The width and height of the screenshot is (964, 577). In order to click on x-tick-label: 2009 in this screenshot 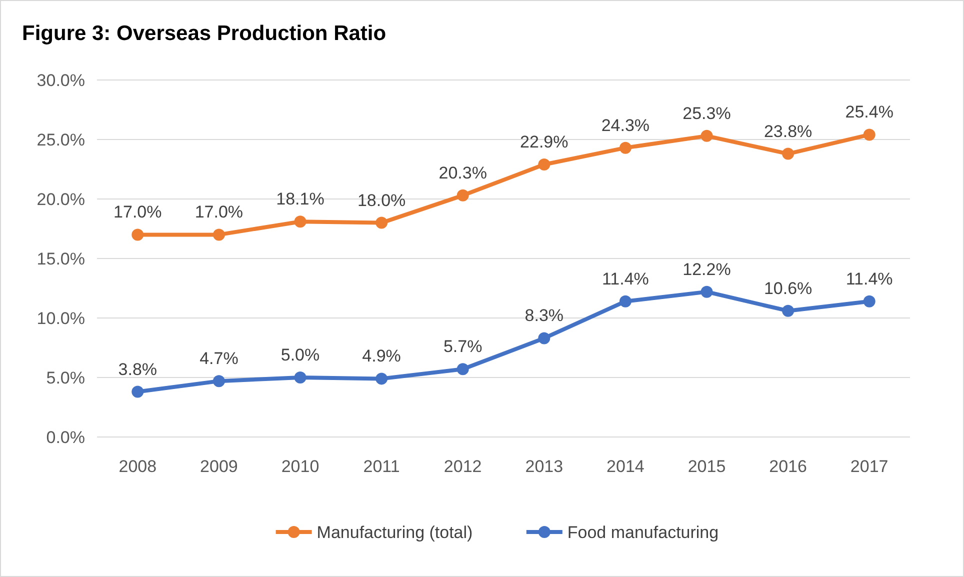, I will do `click(219, 466)`.